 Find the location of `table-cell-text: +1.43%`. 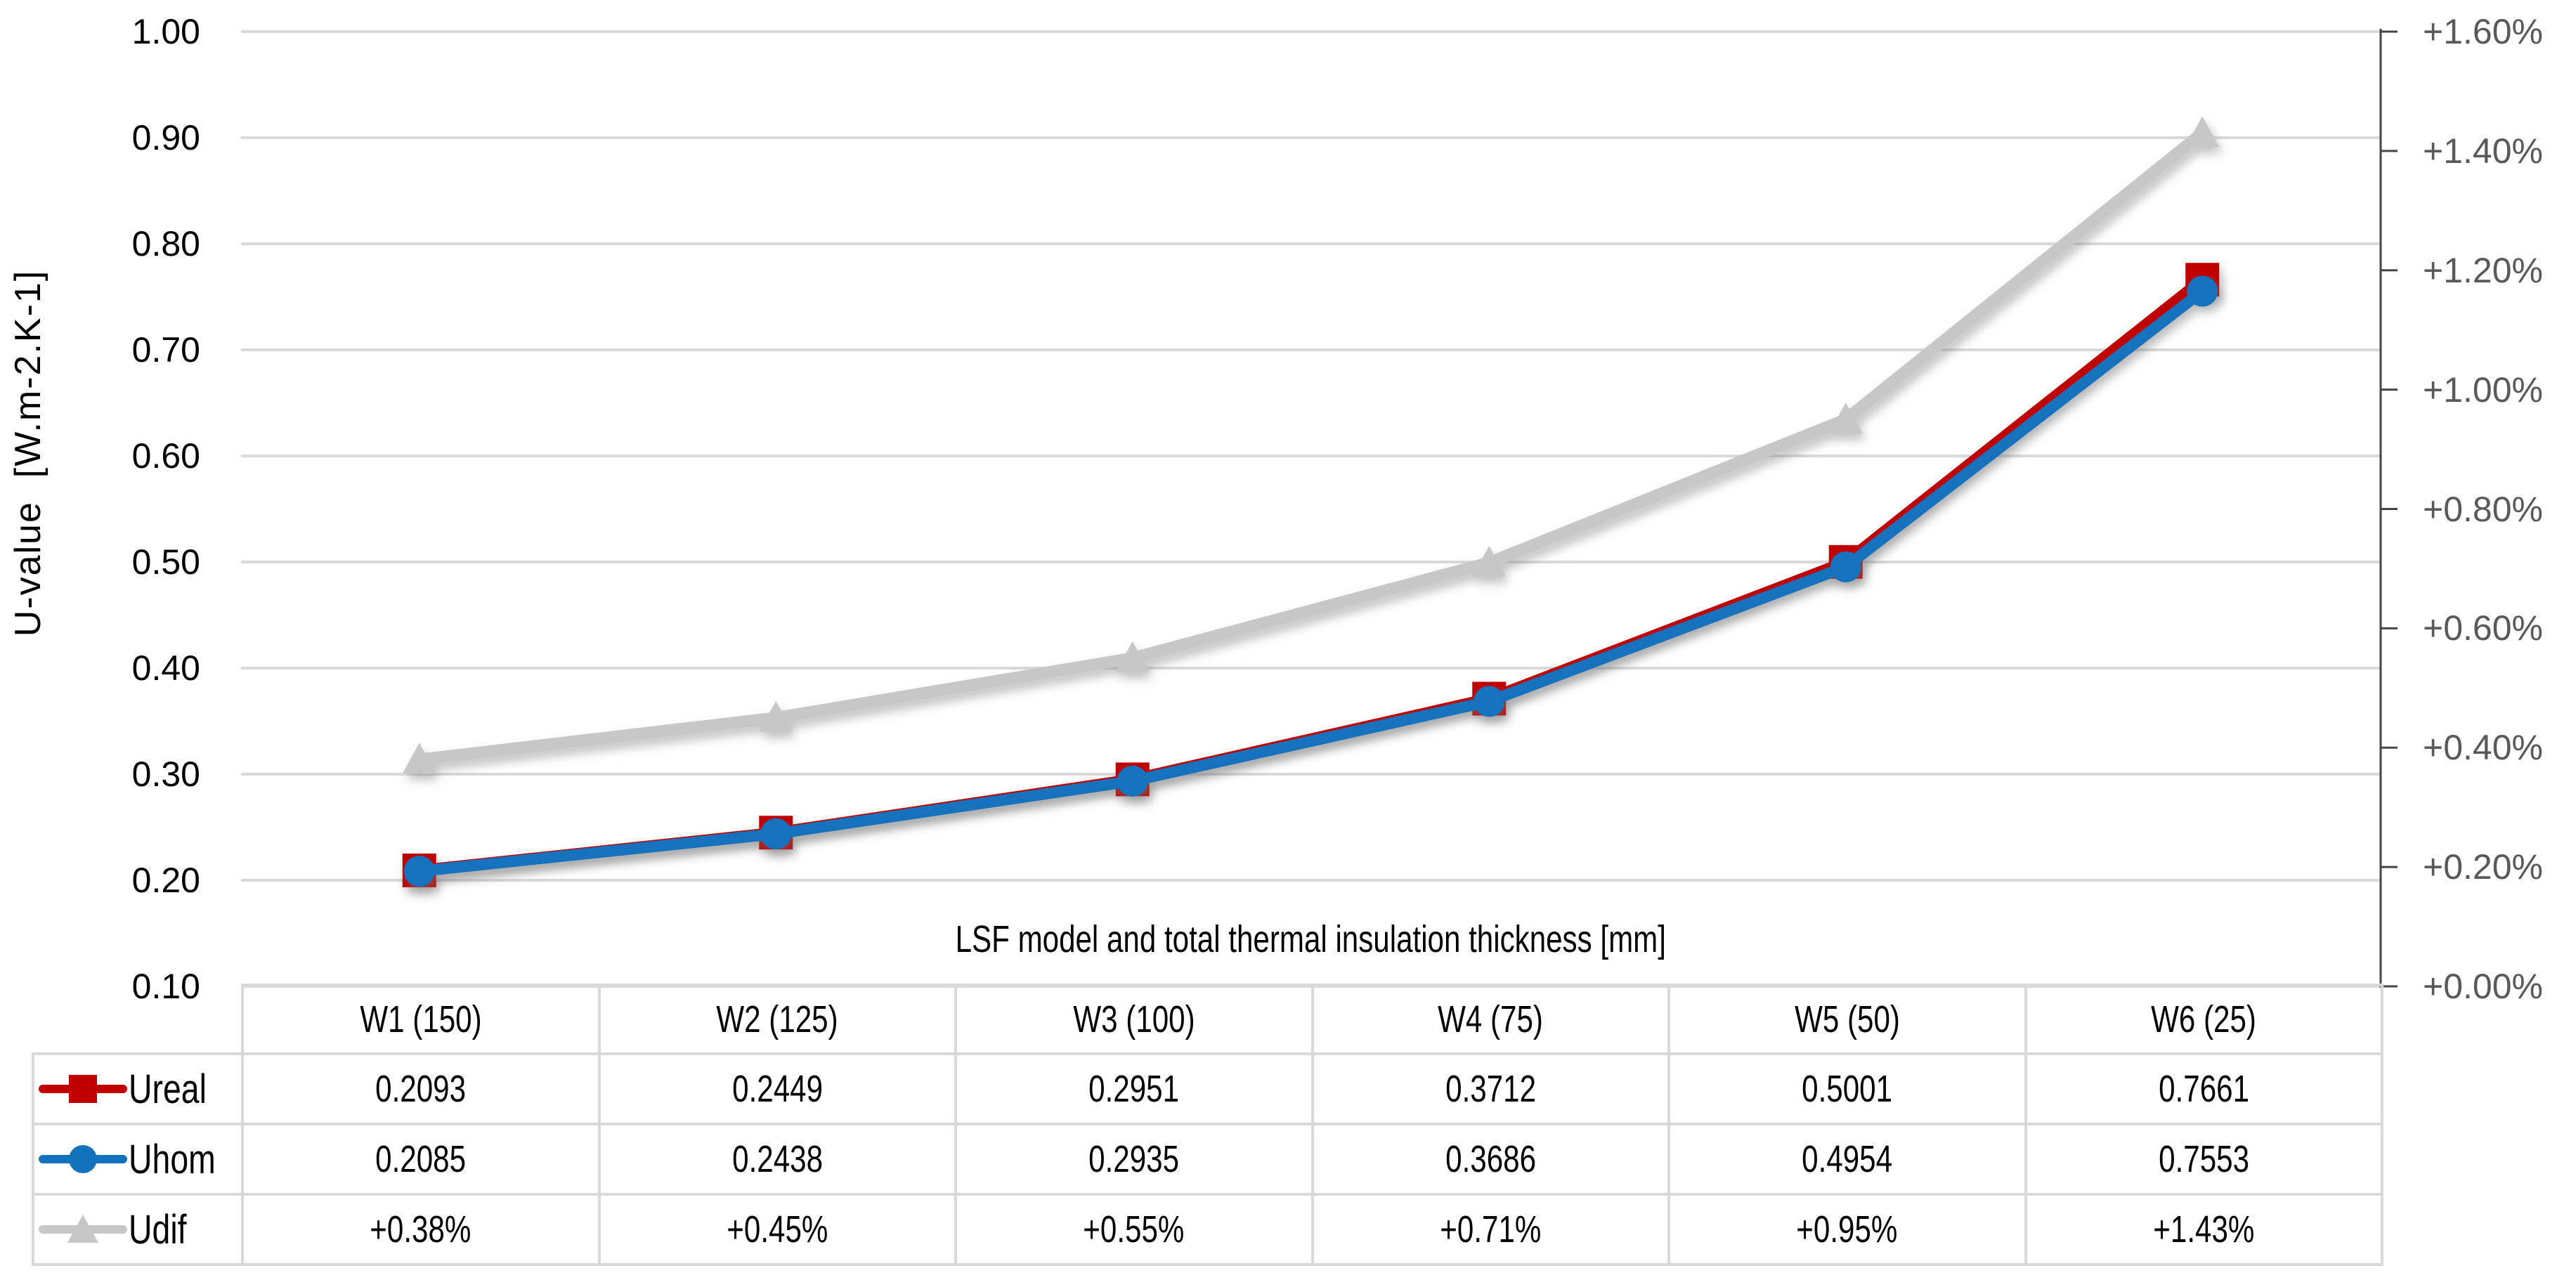

table-cell-text: +1.43% is located at coordinates (2204, 1229).